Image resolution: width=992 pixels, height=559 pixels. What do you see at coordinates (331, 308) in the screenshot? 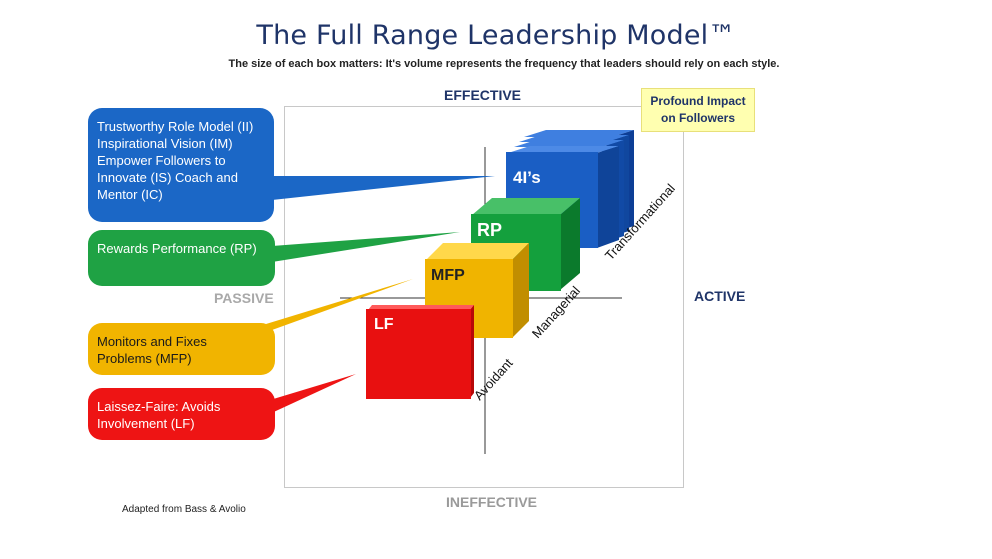
I see `yellow-callout-pointer` at bounding box center [331, 308].